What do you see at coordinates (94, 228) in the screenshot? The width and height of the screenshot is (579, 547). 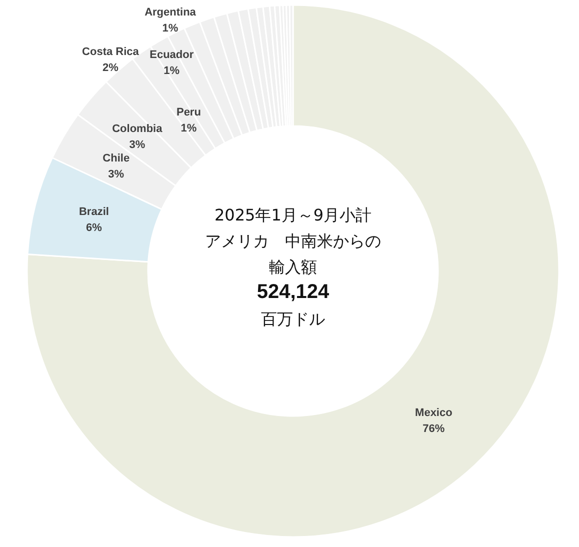 I see `data-label: 6%` at bounding box center [94, 228].